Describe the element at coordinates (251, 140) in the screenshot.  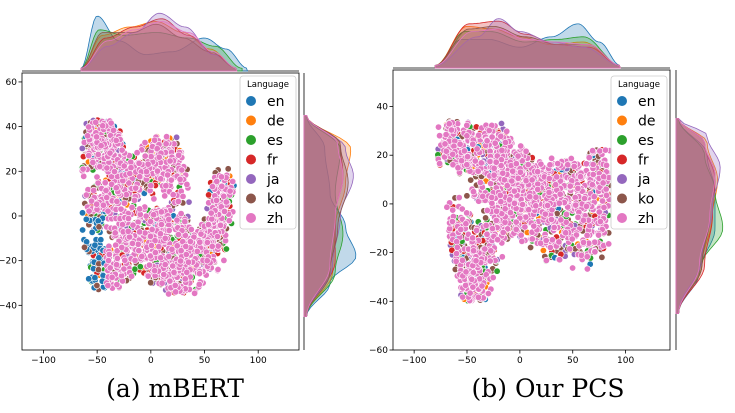
I see `legend-marker-es` at that location.